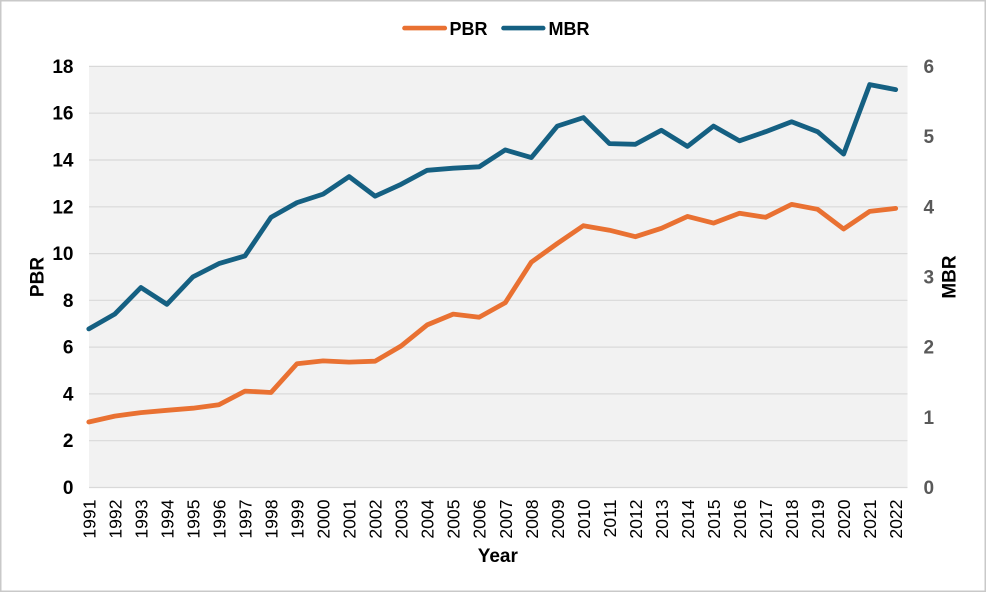 The width and height of the screenshot is (986, 592). What do you see at coordinates (498, 556) in the screenshot?
I see `svg-text: Year` at bounding box center [498, 556].